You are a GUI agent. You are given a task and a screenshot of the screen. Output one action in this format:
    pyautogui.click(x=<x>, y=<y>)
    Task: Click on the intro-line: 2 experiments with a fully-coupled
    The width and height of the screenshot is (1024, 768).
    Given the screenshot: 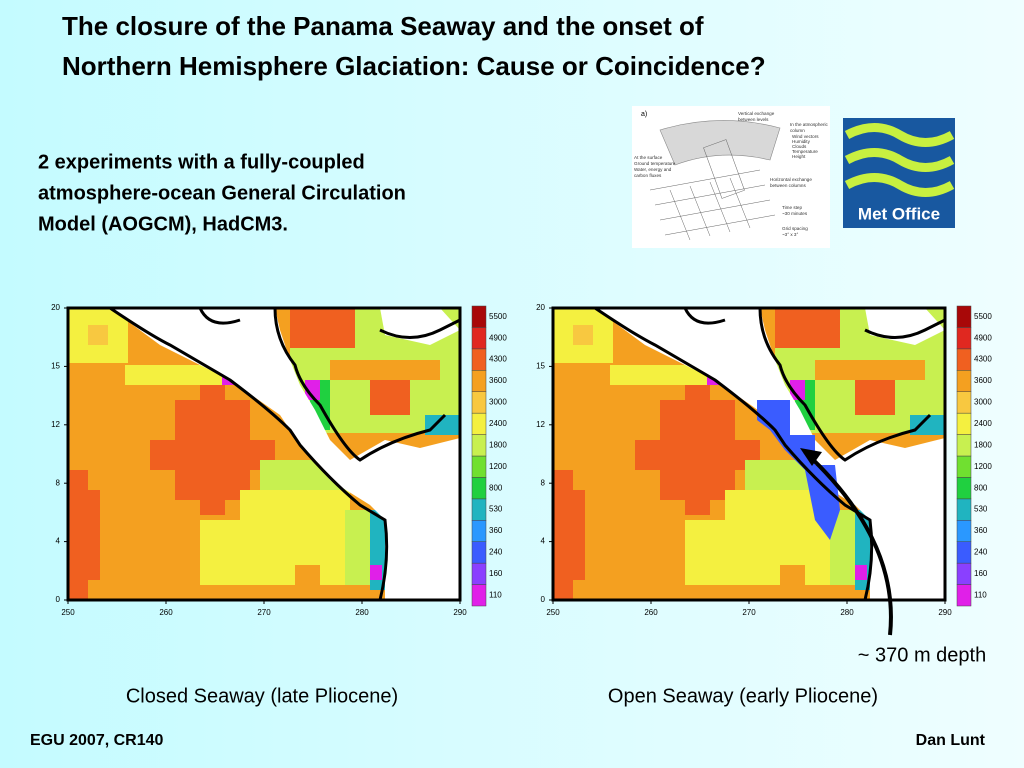 What is the action you would take?
    pyautogui.click(x=201, y=162)
    